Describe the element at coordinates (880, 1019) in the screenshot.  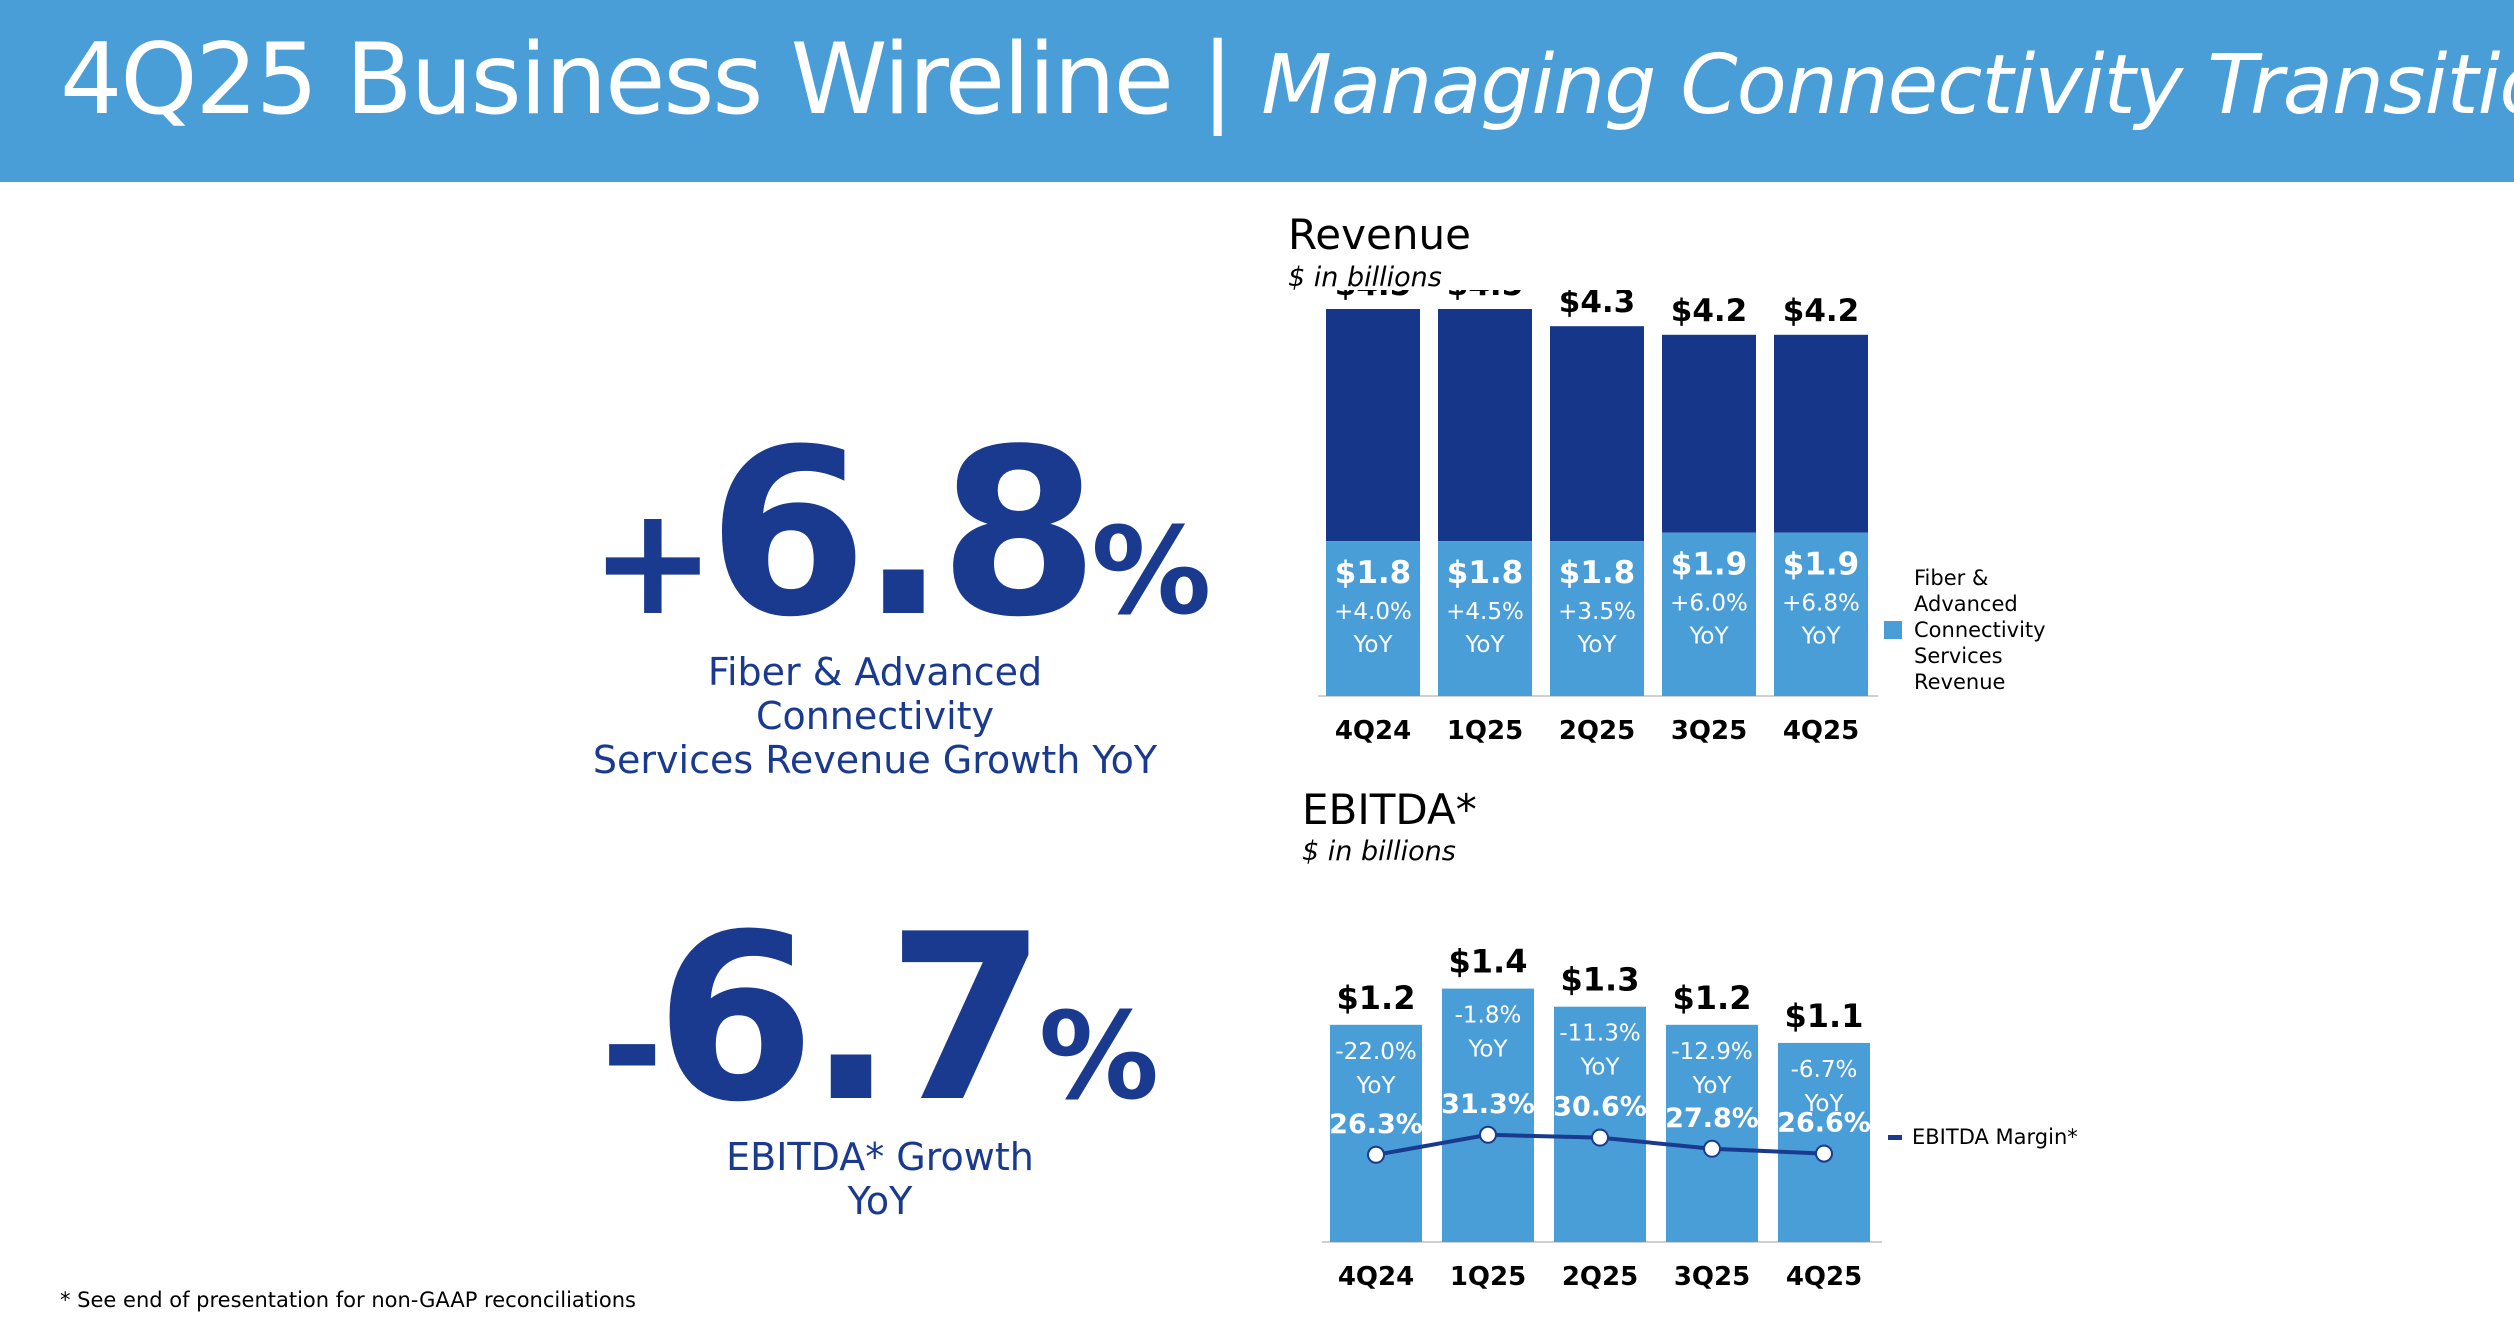
I see `kpi-ebitda-value: -6.7%` at that location.